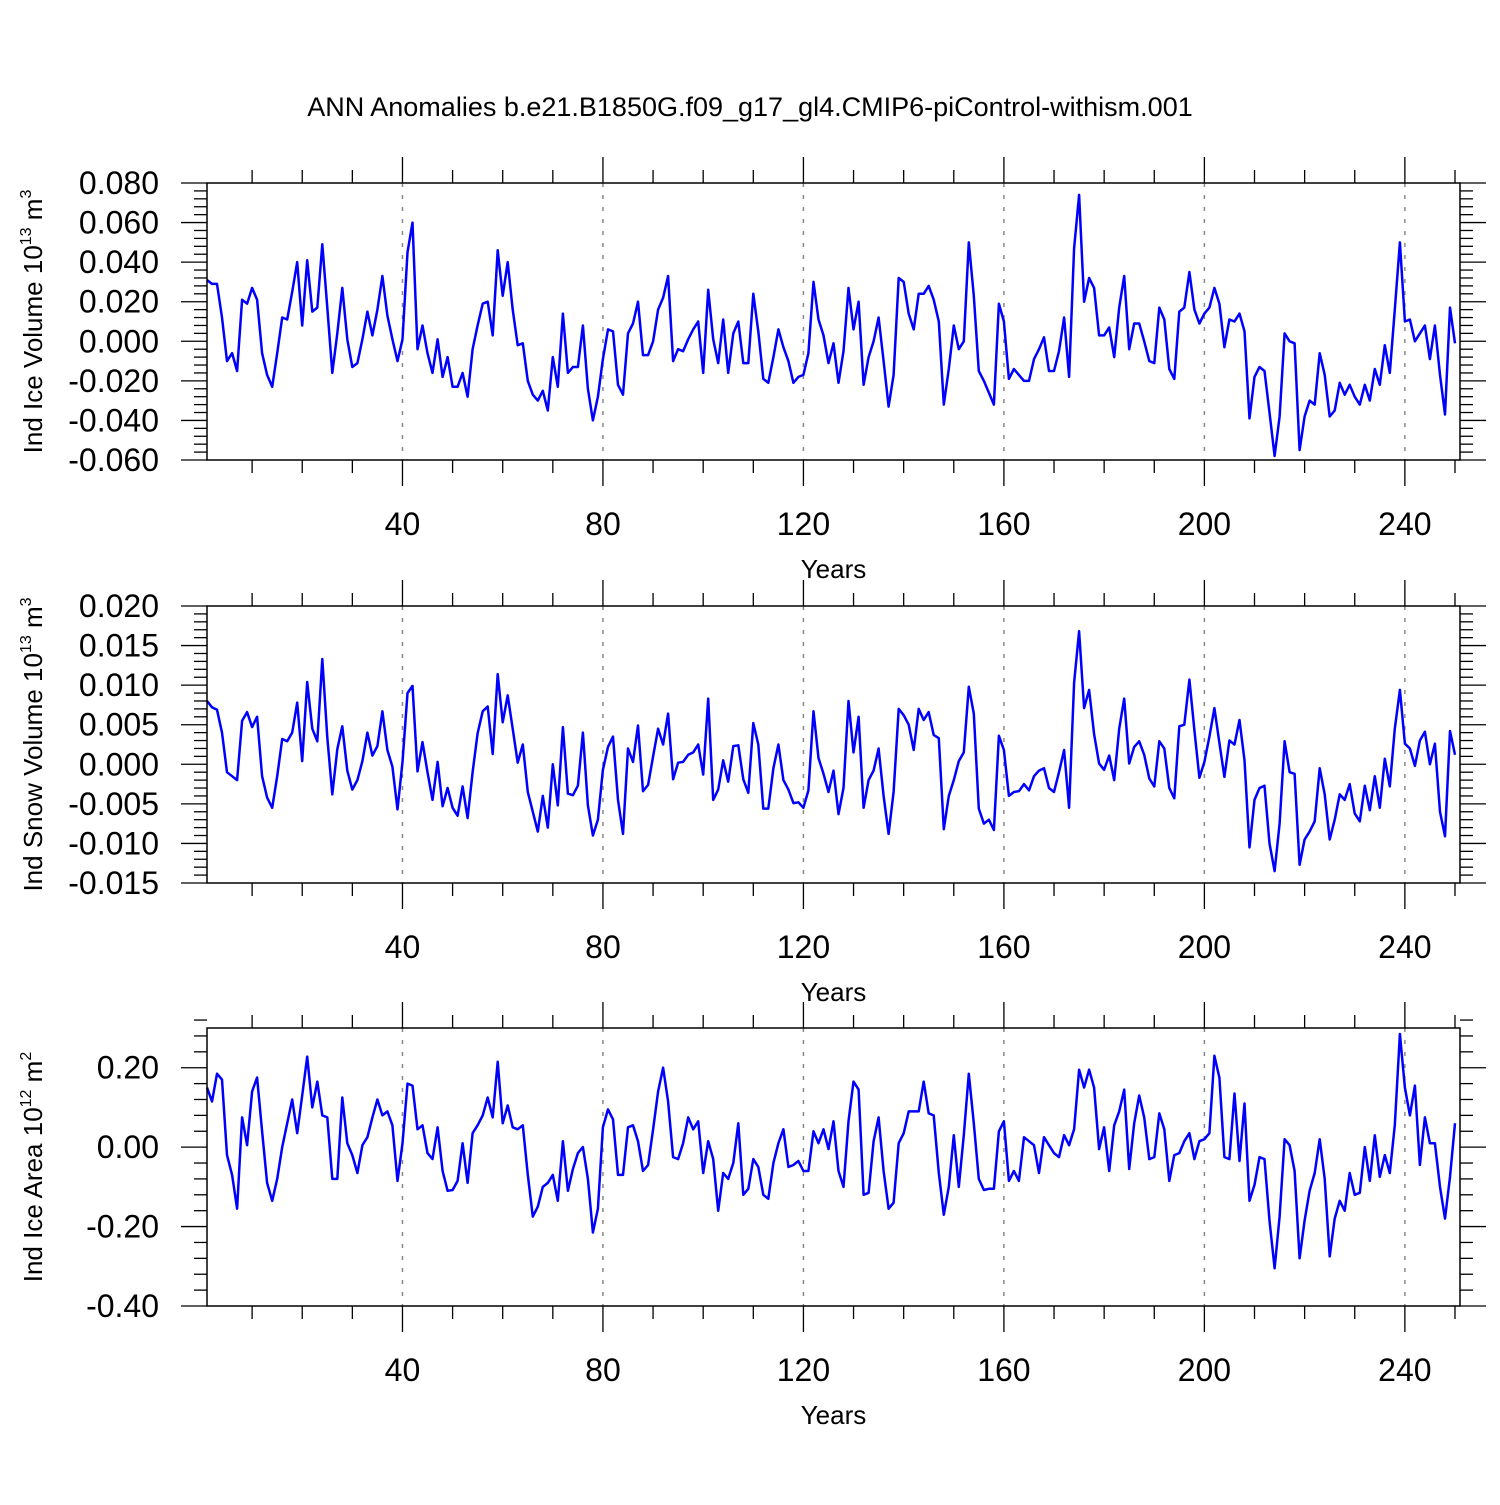  What do you see at coordinates (33, 620) in the screenshot?
I see `panel-2-y-axis-label-unit: m` at bounding box center [33, 620].